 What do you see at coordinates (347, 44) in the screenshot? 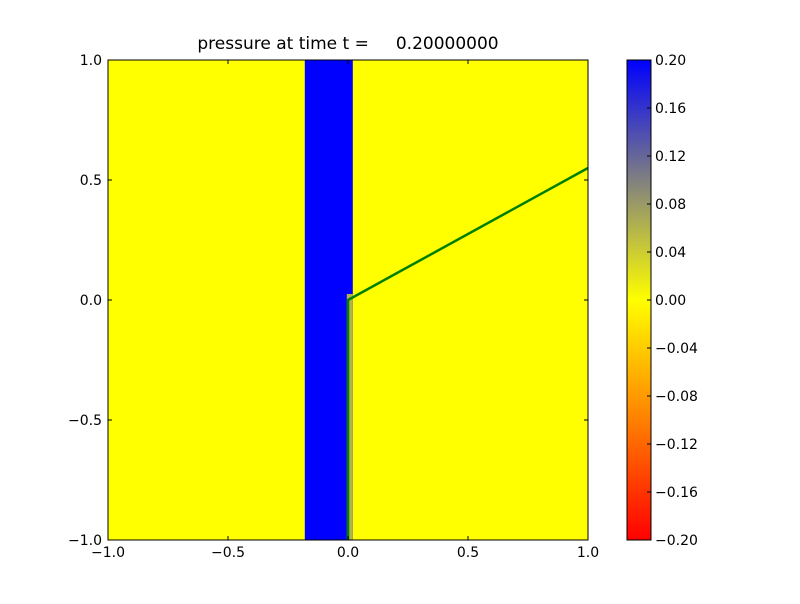
I see `chart-title: pressure at time t = 0.20000000` at bounding box center [347, 44].